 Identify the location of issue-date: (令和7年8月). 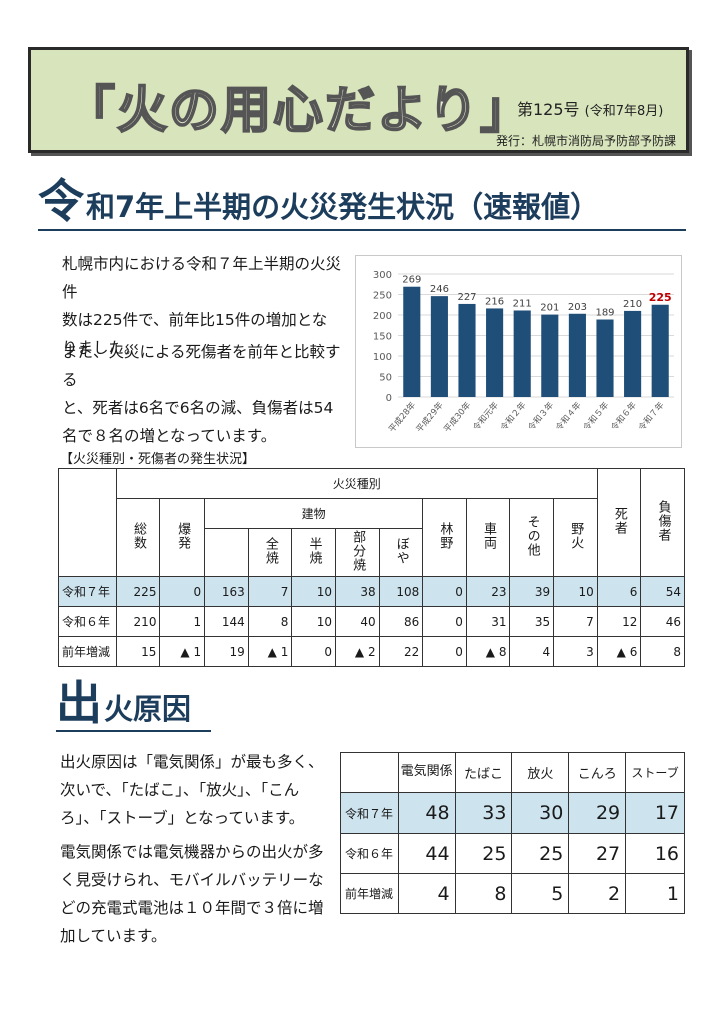
(624, 111).